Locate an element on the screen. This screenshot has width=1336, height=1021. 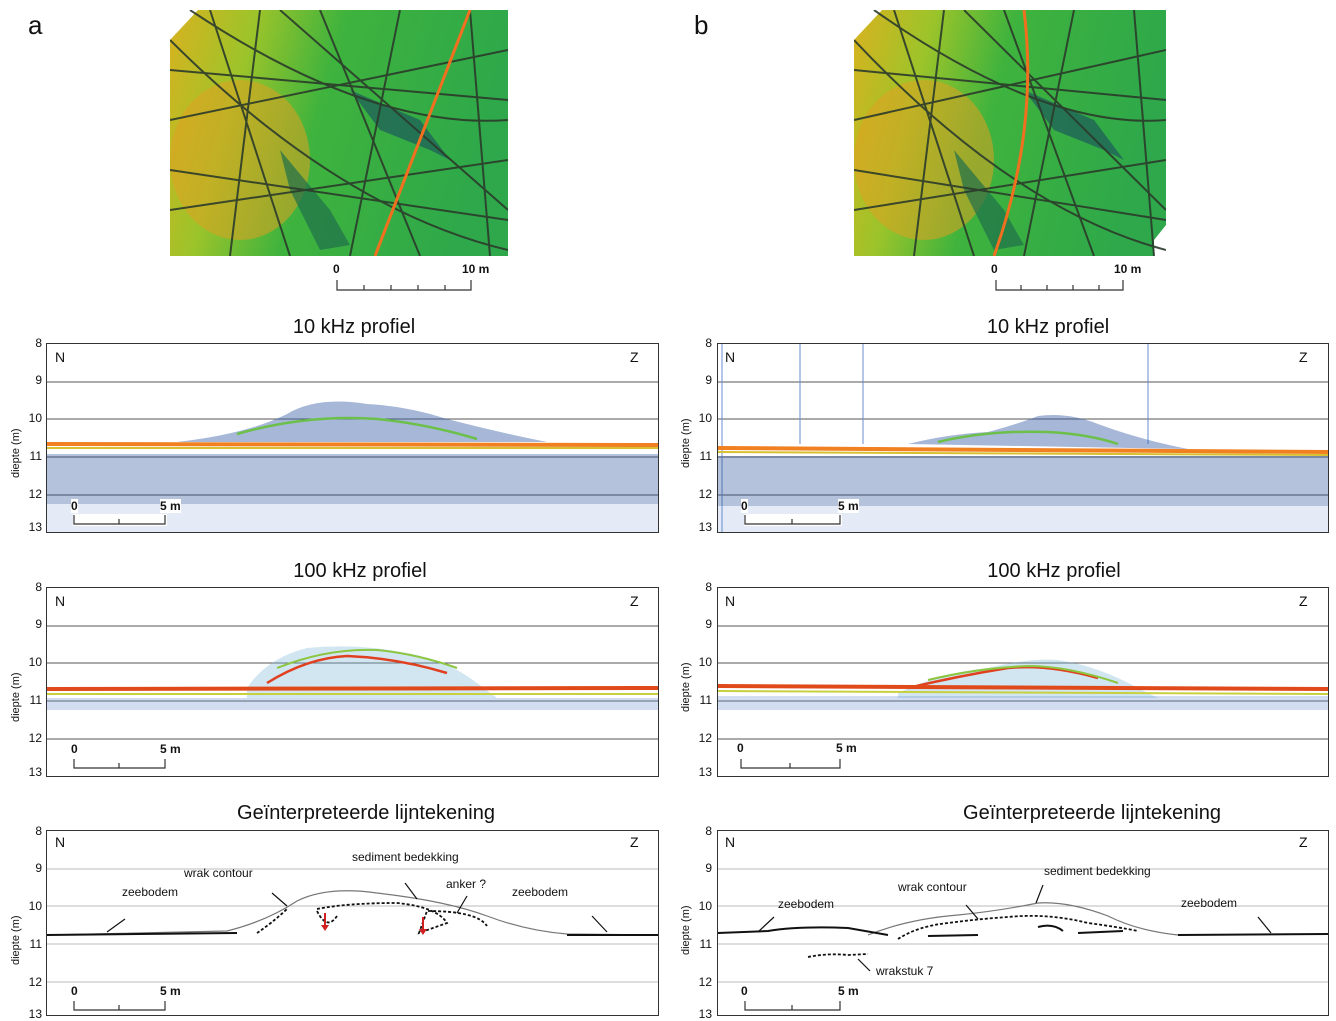
label-south-a2: Z is located at coordinates (634, 601).